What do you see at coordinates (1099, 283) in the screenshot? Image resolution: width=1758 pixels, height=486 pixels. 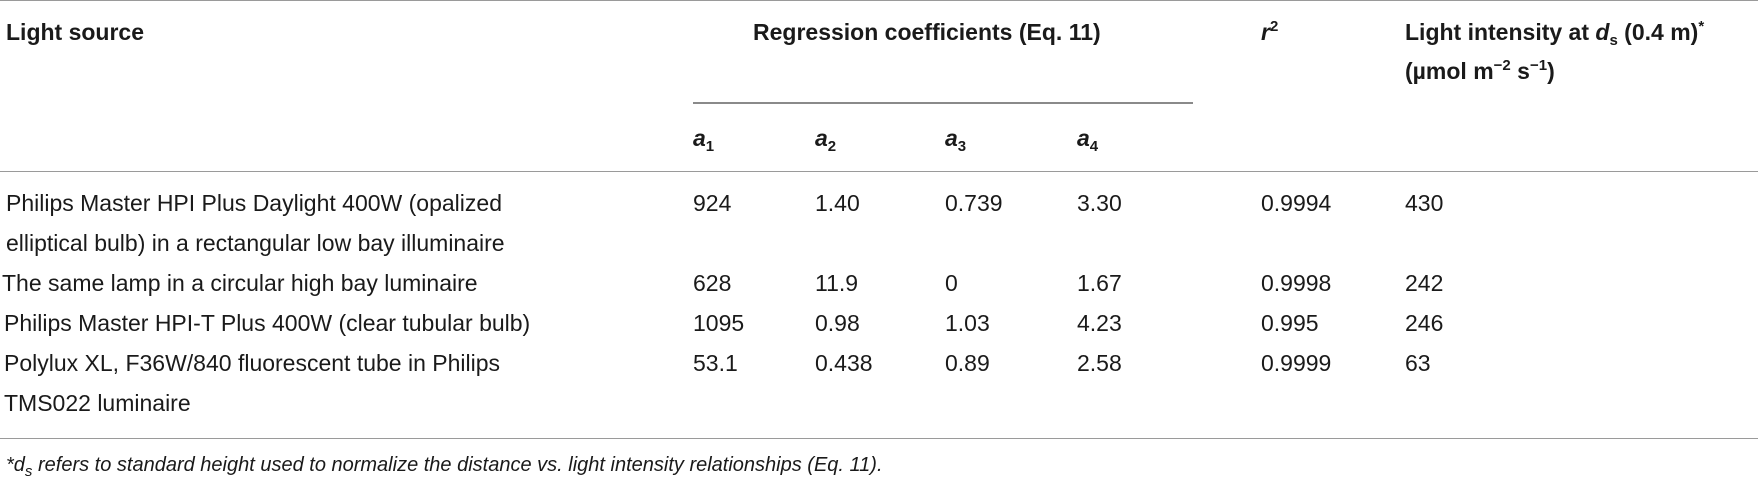 I see `row-a4: 1.67` at bounding box center [1099, 283].